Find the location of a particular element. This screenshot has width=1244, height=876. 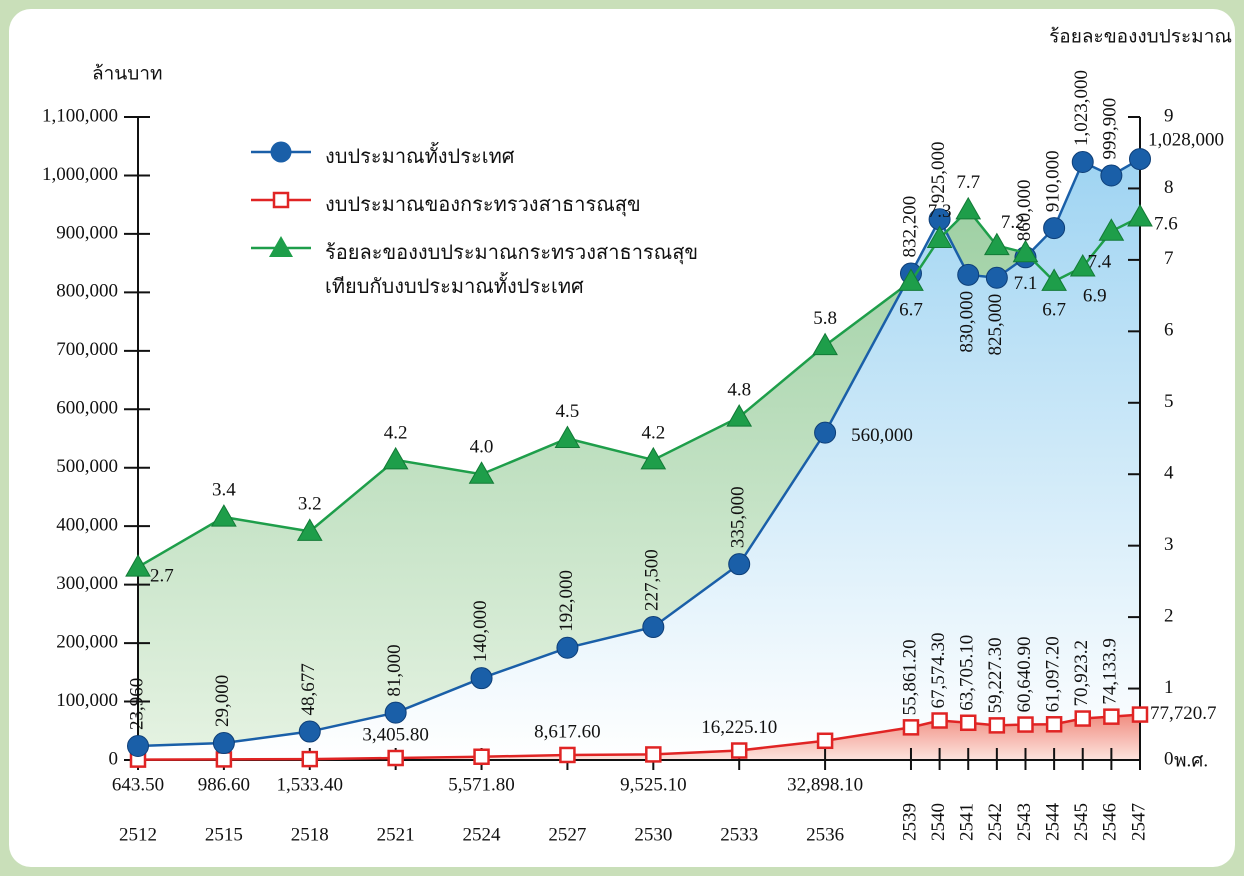

data-label: 140,000 is located at coordinates (480, 631).